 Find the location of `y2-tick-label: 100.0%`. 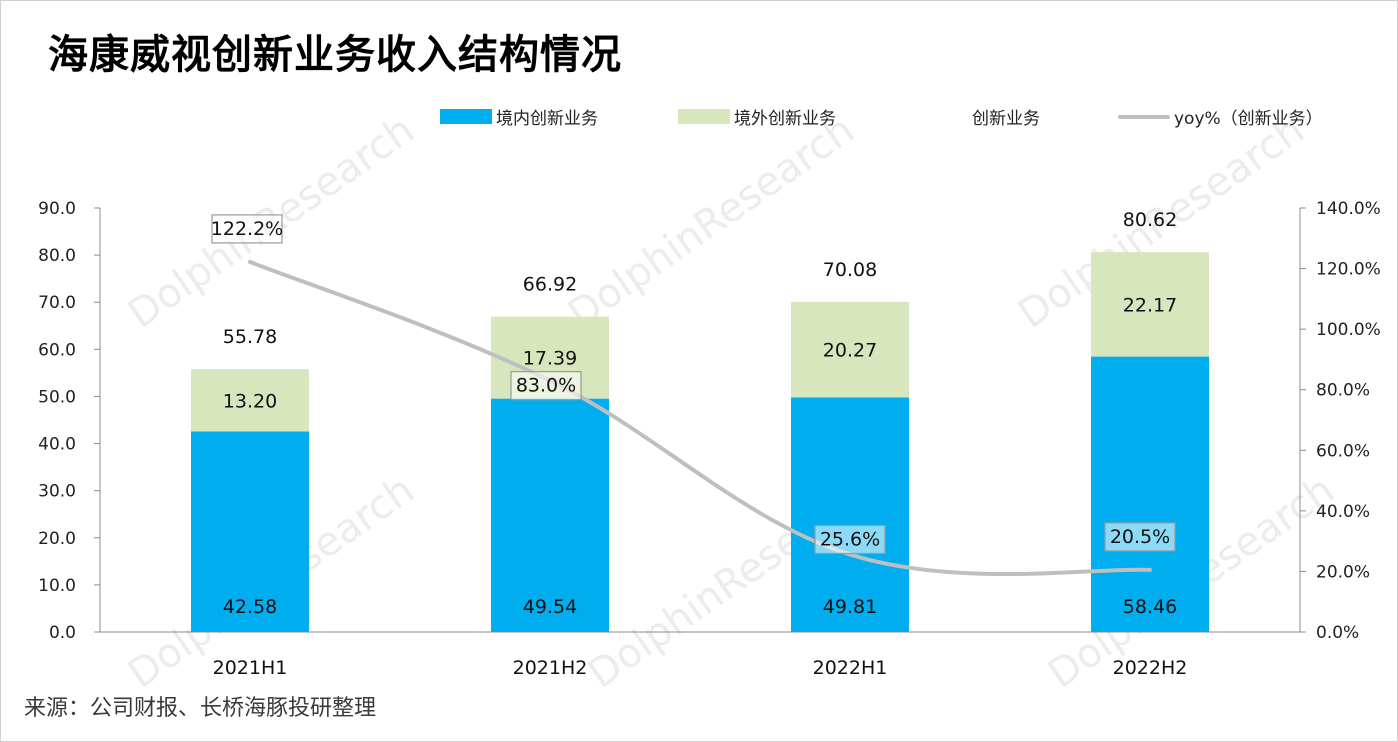

y2-tick-label: 100.0% is located at coordinates (1348, 330).